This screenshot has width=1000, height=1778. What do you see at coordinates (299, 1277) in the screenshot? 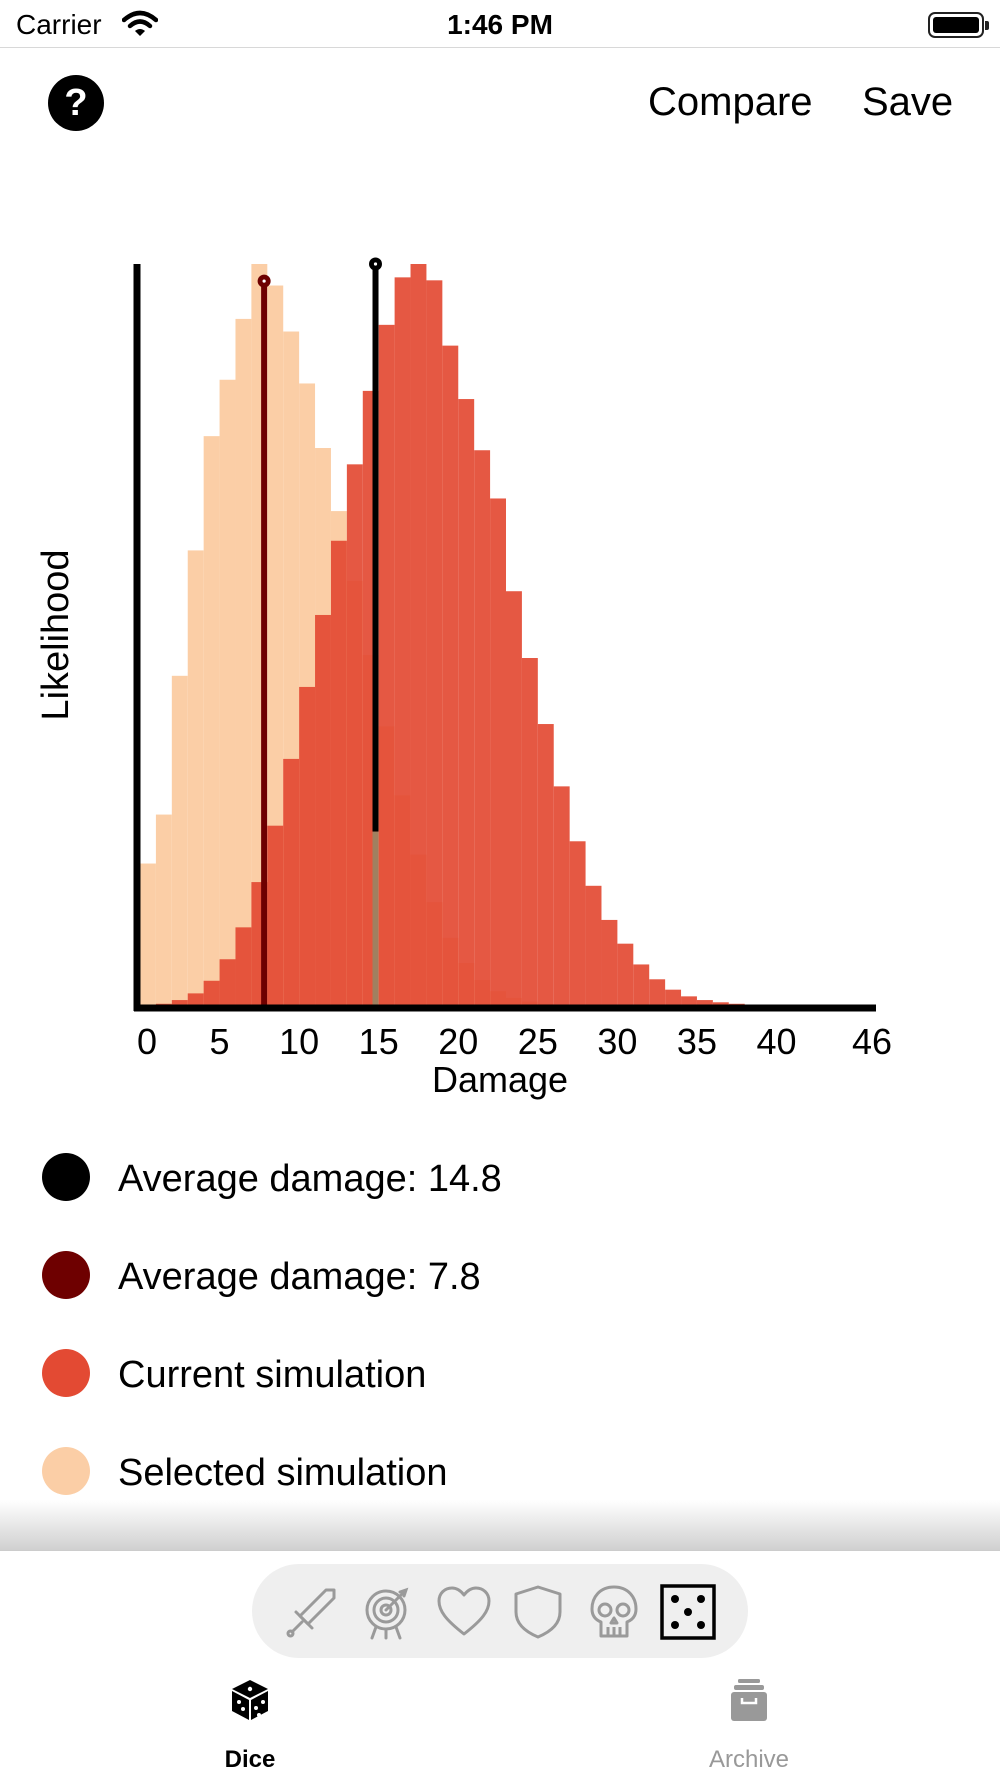
I see `legend-label-average-selected: Average damage: 7.8` at bounding box center [299, 1277].